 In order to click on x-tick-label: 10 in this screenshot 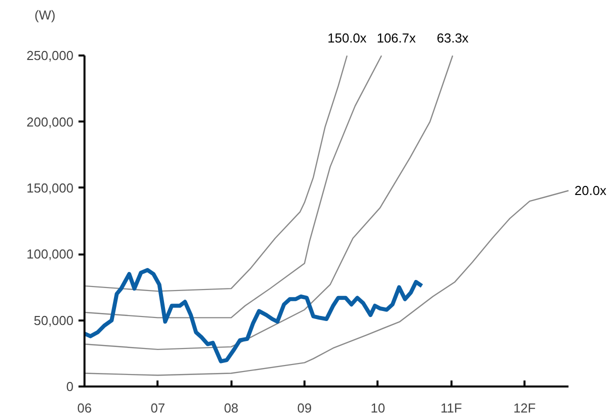, I will do `click(378, 408)`.